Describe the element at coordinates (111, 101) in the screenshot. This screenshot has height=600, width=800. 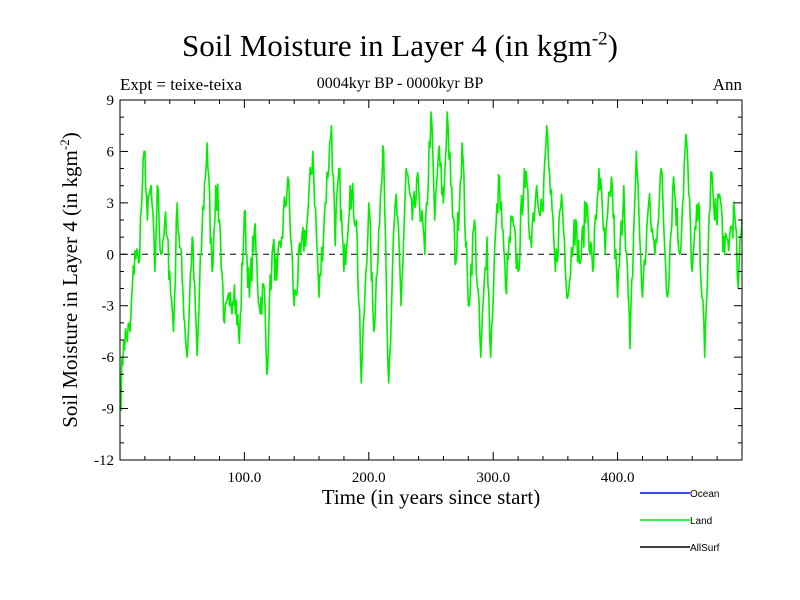
I see `y-tick-label: 9` at that location.